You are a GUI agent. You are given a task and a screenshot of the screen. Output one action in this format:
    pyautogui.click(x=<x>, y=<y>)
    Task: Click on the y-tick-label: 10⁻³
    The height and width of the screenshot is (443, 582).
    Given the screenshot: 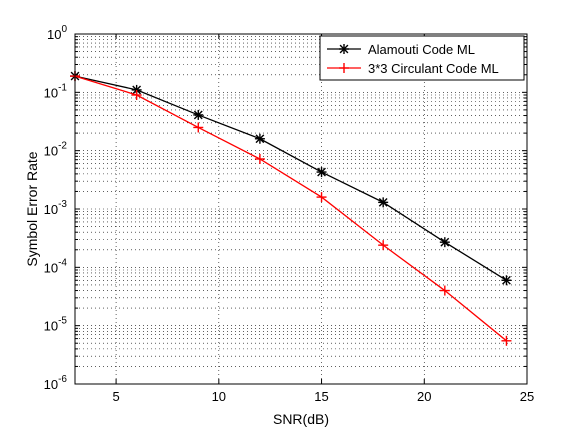 What is the action you would take?
    pyautogui.click(x=56, y=208)
    